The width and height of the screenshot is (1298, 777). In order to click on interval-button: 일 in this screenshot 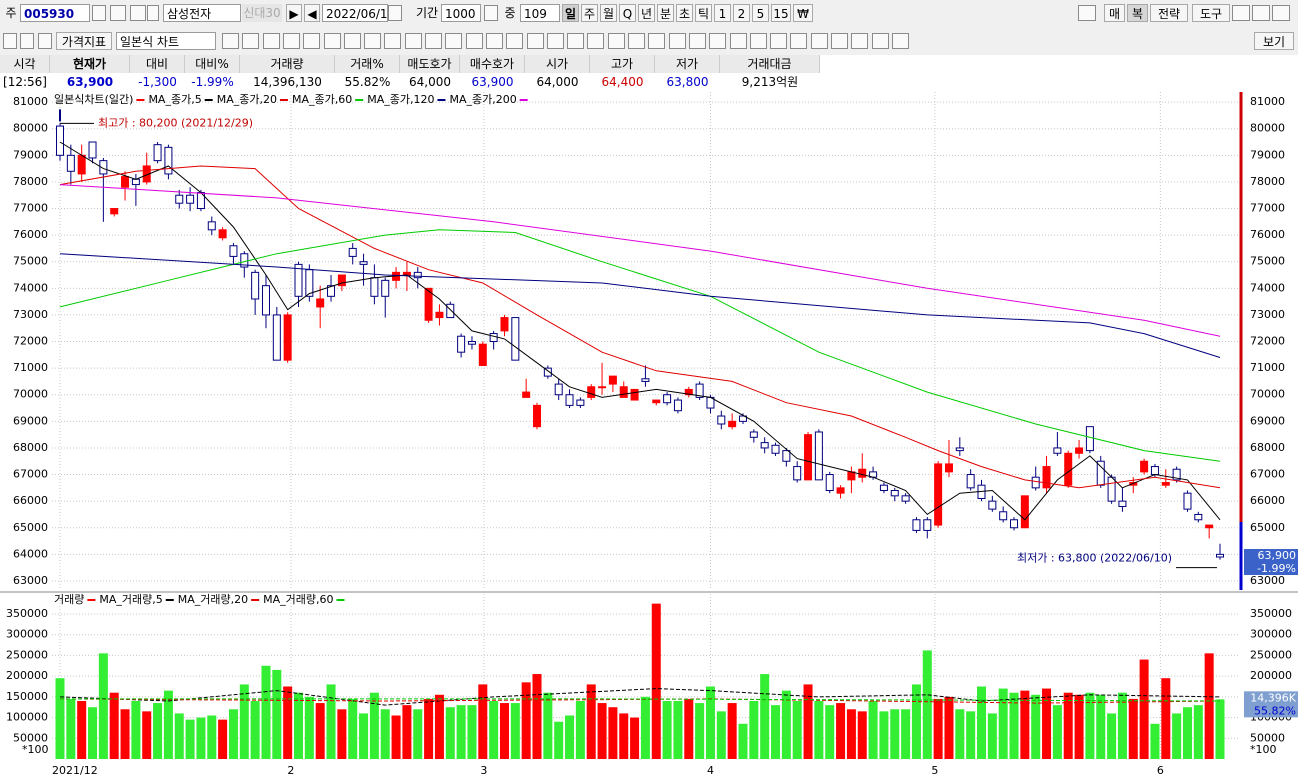, I will do `click(570, 13)`.